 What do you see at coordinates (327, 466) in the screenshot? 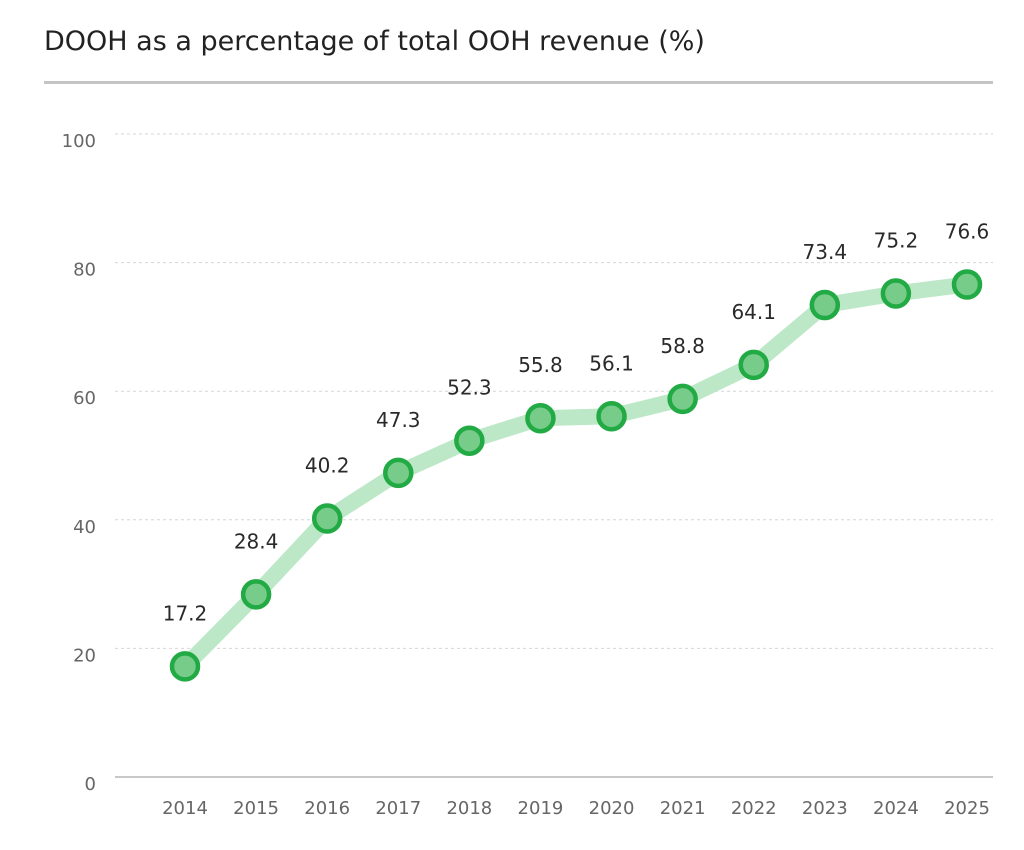
I see `data-label: 40.2` at bounding box center [327, 466].